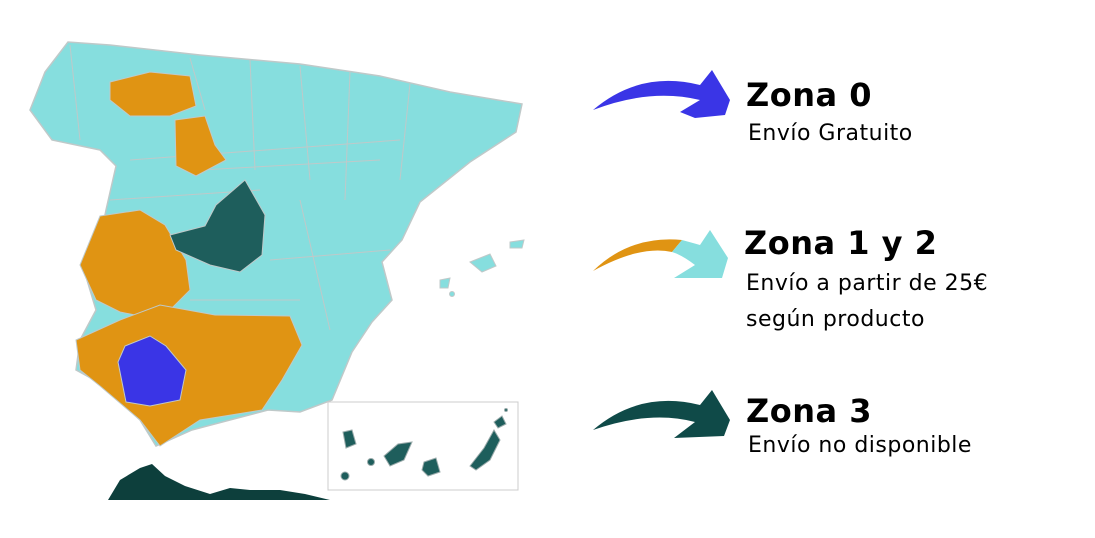  I want to click on zona-1-2-description-line-1: Envío a partir de 25€, so click(867, 283).